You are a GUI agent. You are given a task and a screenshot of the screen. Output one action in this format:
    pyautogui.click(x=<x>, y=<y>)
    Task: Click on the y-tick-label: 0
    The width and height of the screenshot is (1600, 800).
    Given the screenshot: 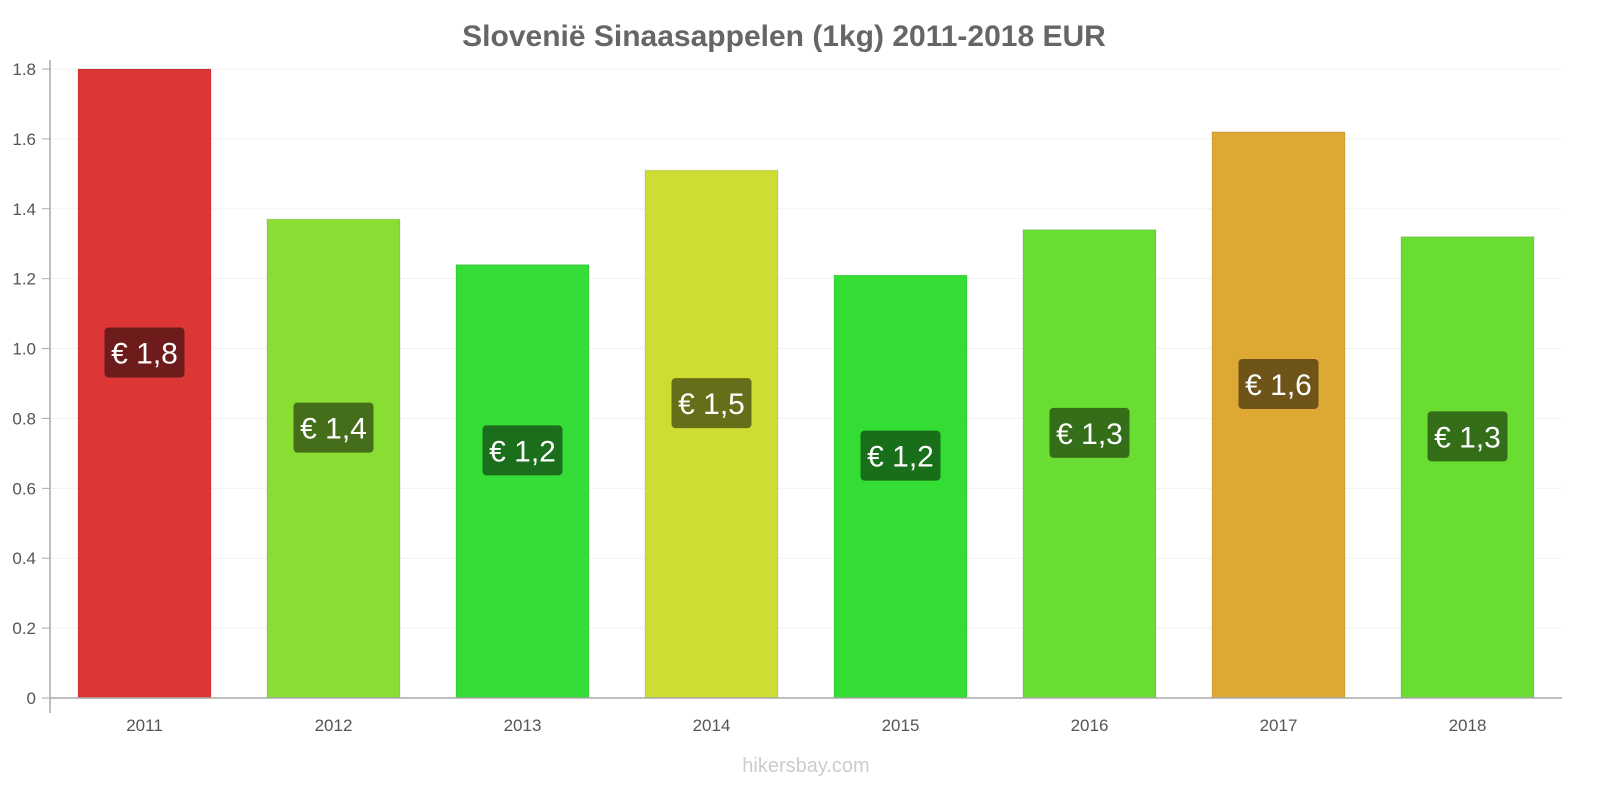 What is the action you would take?
    pyautogui.click(x=31, y=698)
    